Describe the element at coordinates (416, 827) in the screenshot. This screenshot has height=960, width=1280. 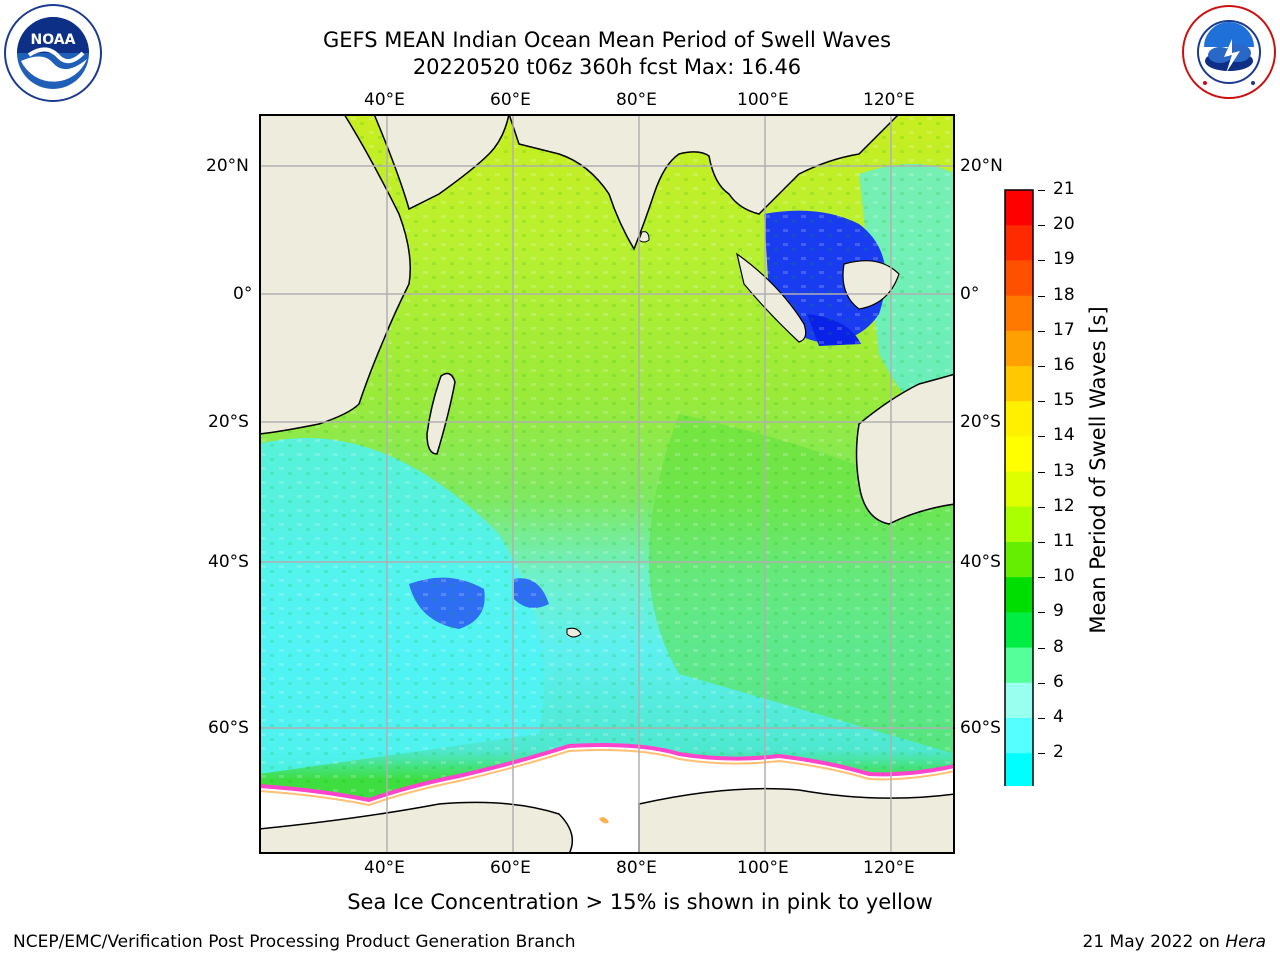
I see `land-antarctica-west` at that location.